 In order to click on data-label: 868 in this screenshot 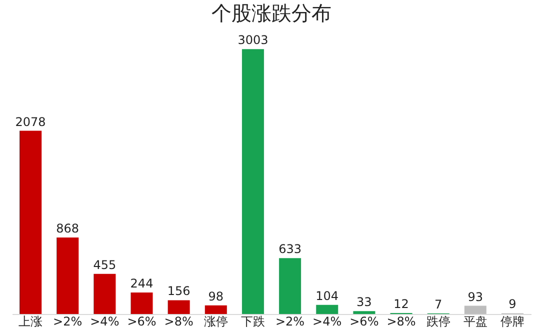, I will do `click(68, 228)`.